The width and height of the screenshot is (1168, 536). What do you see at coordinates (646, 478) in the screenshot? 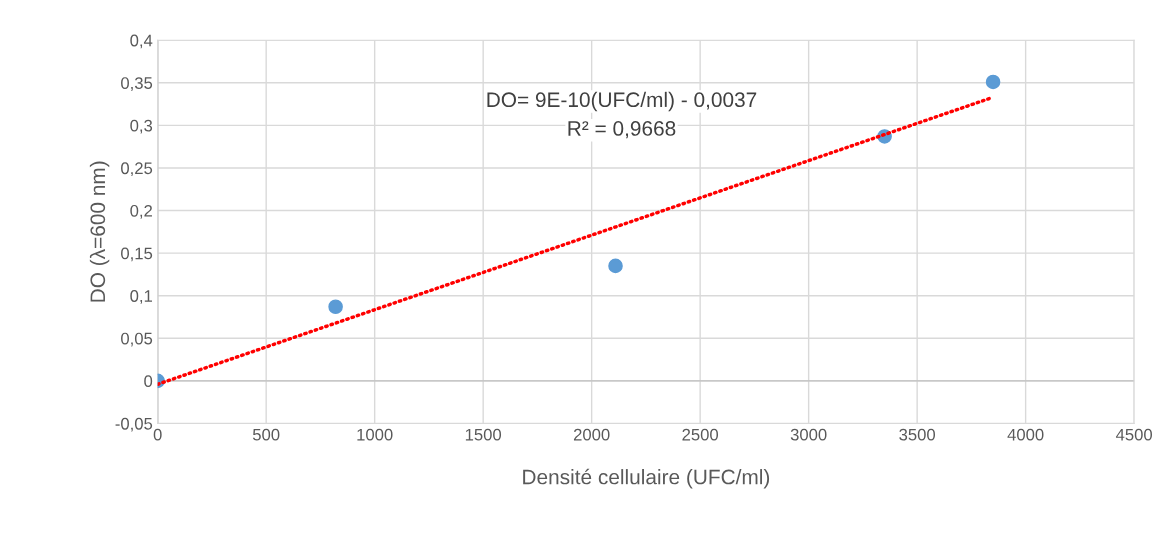
I see `x-axis-title: Densité cellulaire (UFC/ml)` at bounding box center [646, 478].